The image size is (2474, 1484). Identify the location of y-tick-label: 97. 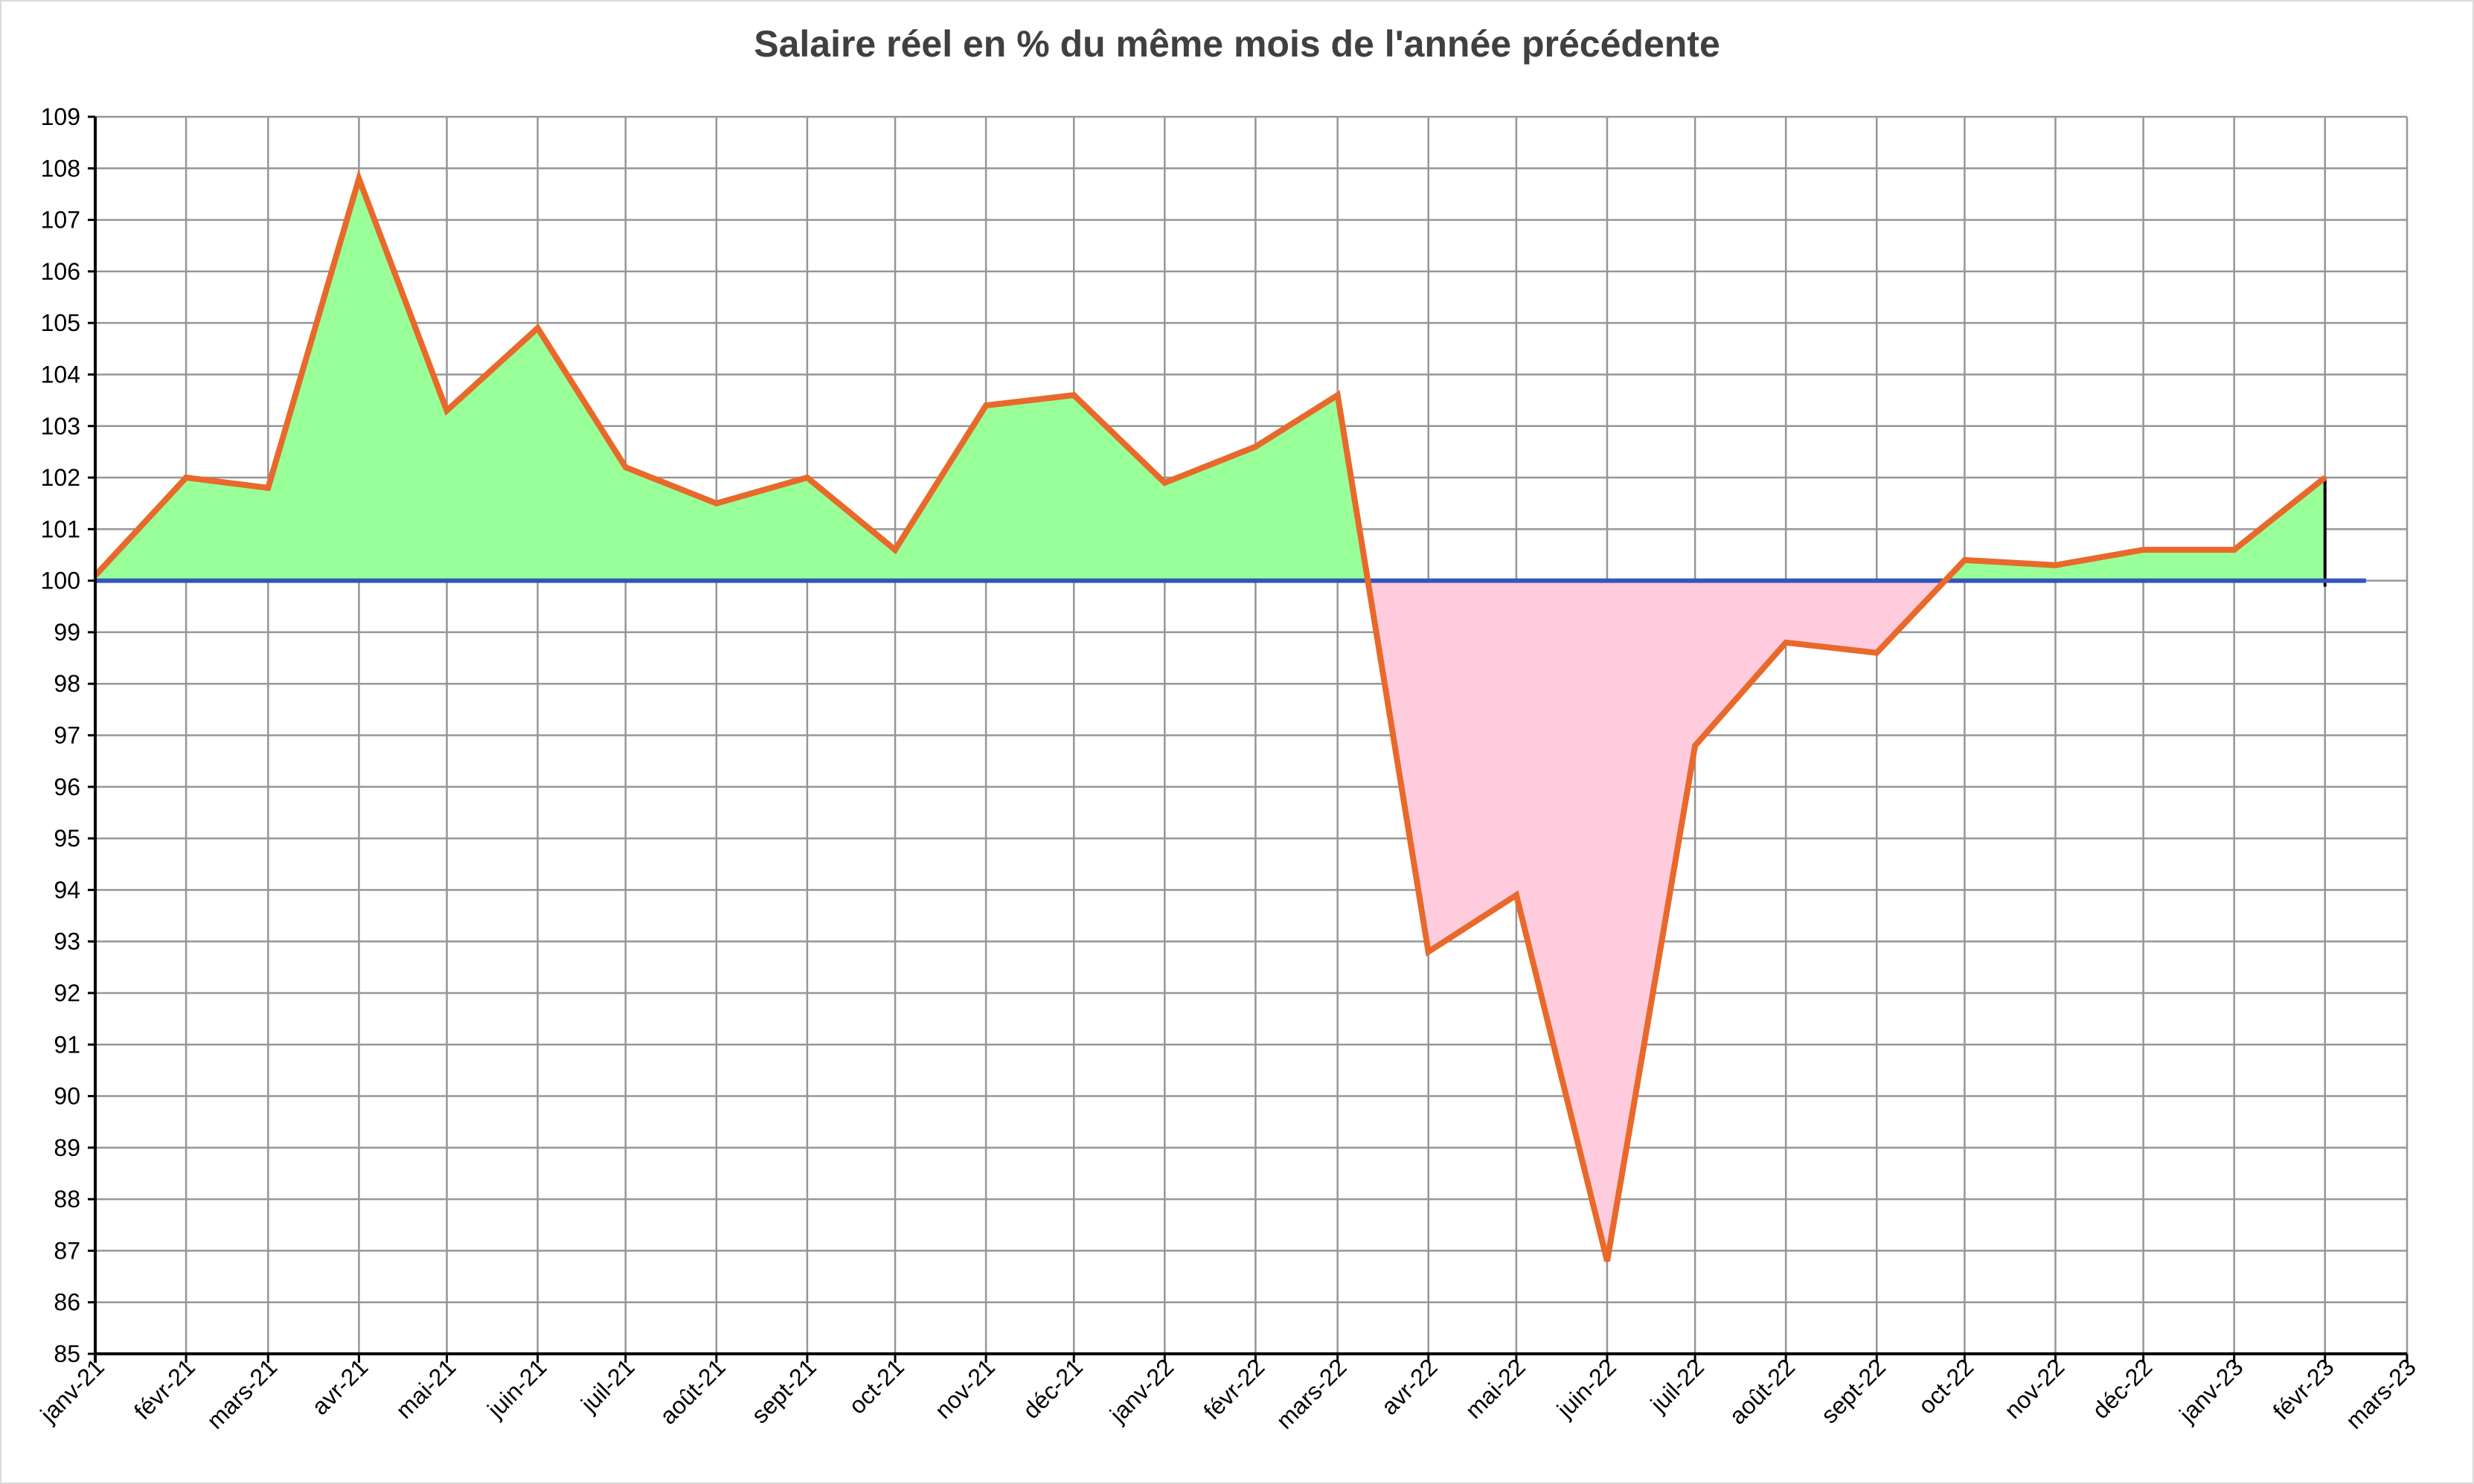
(67, 735).